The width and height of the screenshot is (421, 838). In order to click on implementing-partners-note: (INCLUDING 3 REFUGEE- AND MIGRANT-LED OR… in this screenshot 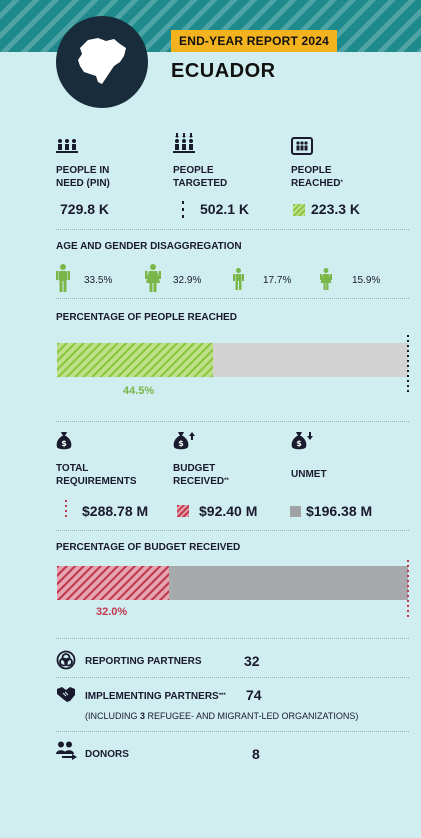, I will do `click(222, 716)`.